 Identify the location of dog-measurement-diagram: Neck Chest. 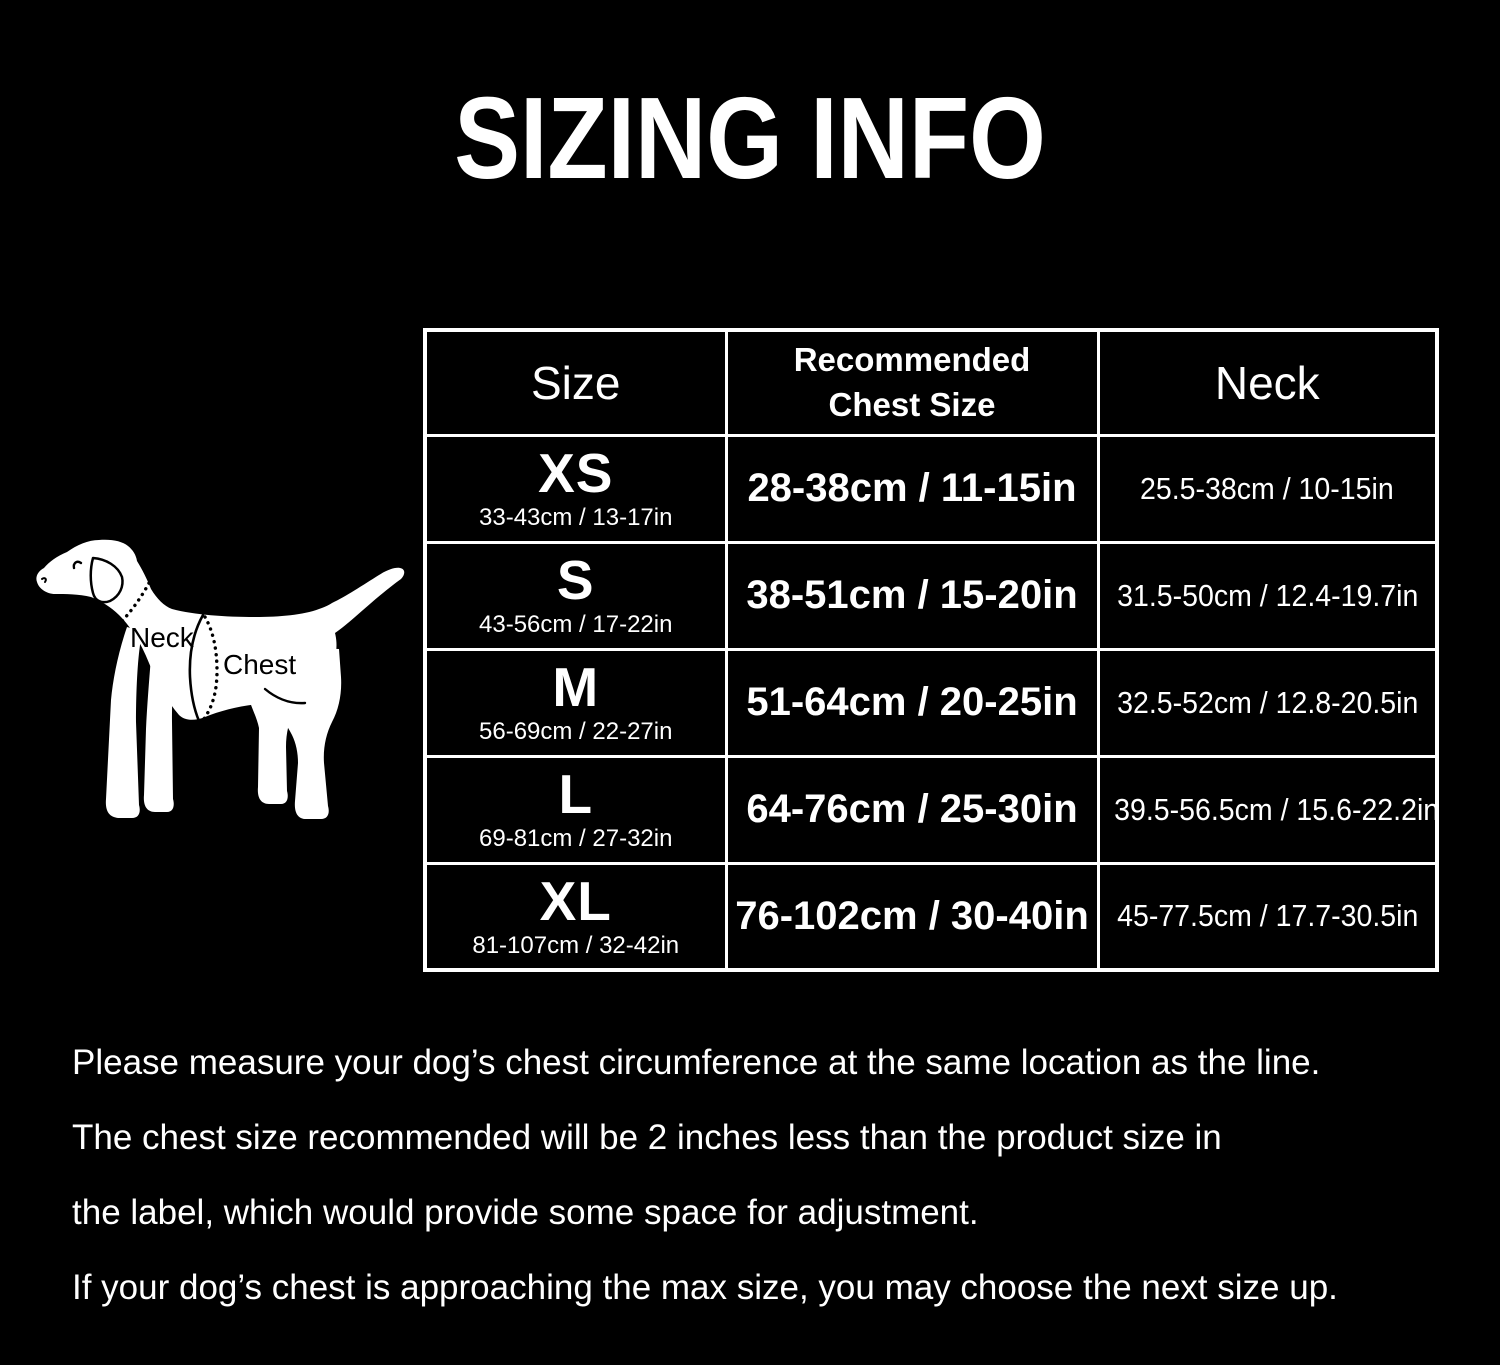
(220, 679).